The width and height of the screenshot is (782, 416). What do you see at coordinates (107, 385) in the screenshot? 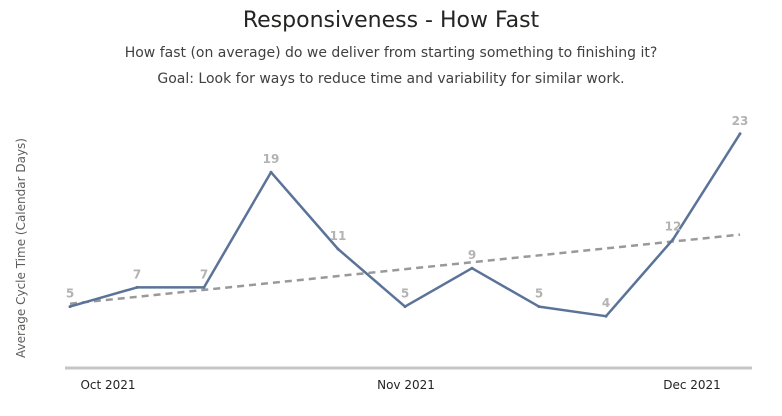
I see `x-tick-oct-2021: Oct 2021` at bounding box center [107, 385].